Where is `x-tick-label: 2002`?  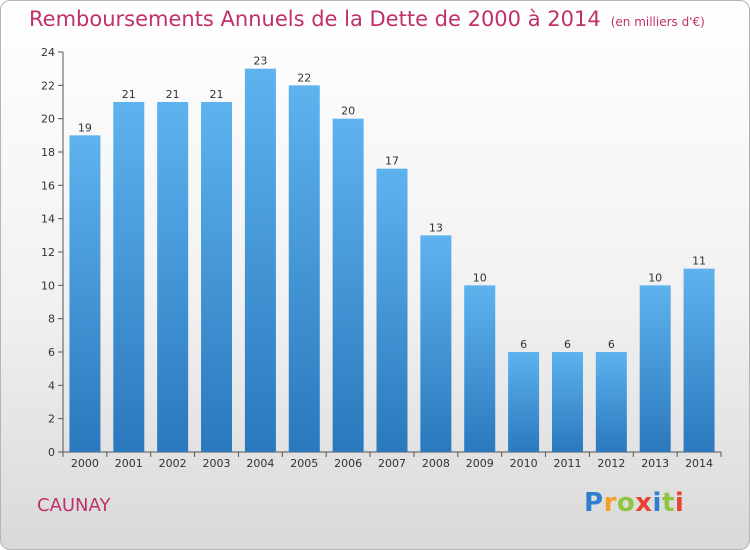
x-tick-label: 2002 is located at coordinates (173, 463).